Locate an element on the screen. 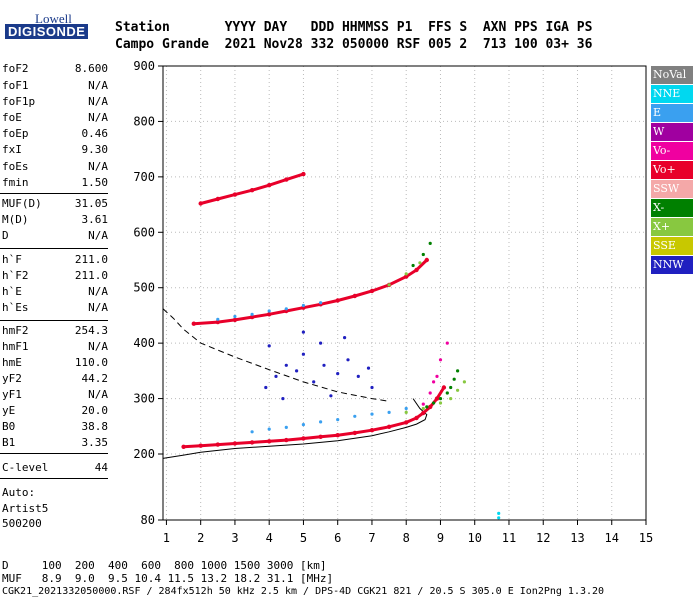  param-value: 9.30 is located at coordinates (95, 149).